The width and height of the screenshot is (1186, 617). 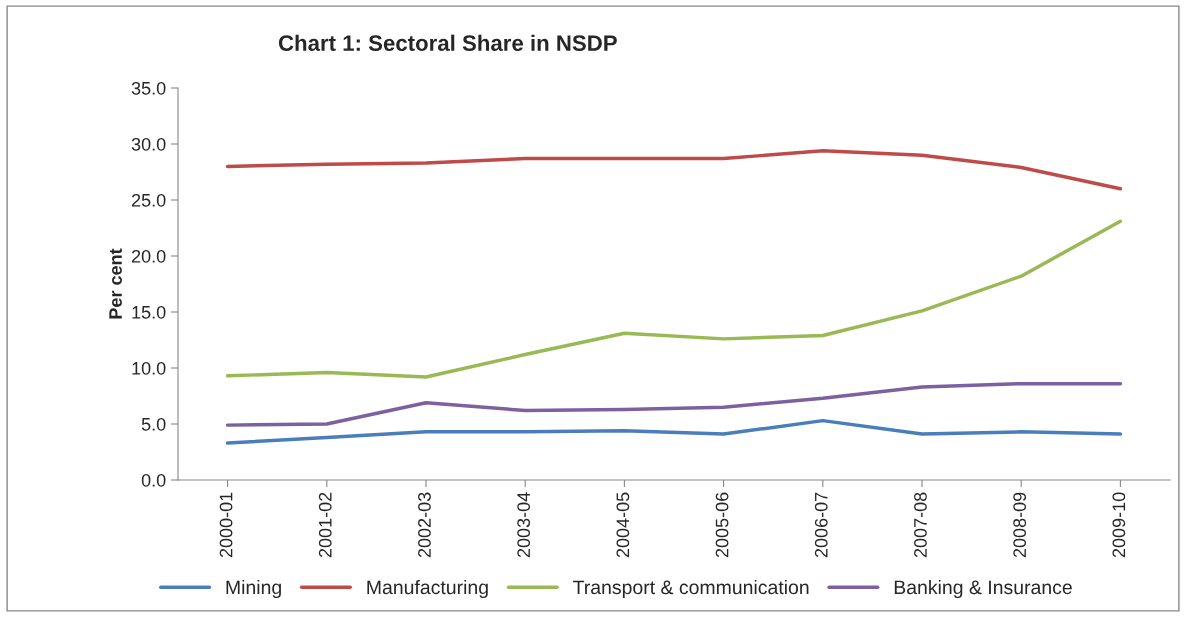 What do you see at coordinates (623, 525) in the screenshot?
I see `x-tick-label: 2004-05` at bounding box center [623, 525].